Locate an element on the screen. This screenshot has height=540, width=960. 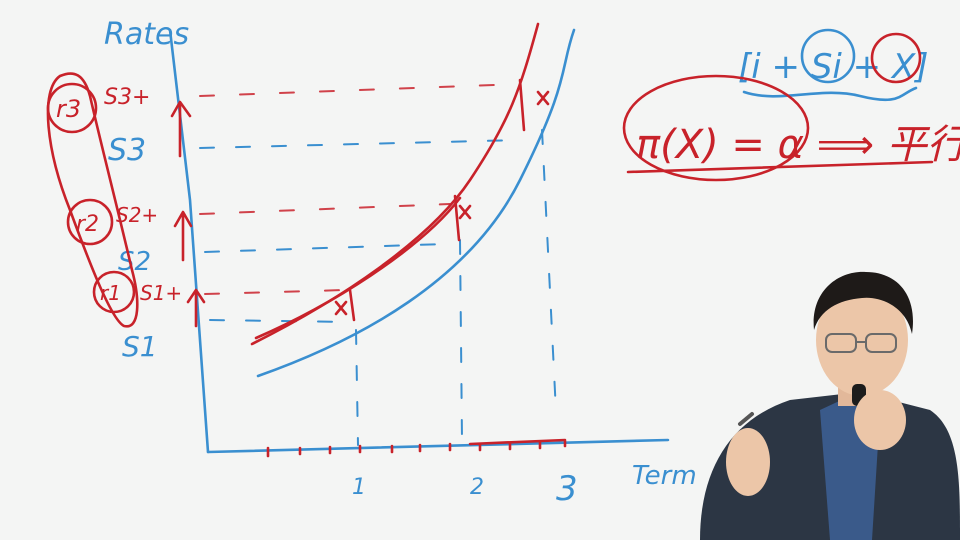
horizontal-guide-s2-plus is located at coordinates (325, 209).